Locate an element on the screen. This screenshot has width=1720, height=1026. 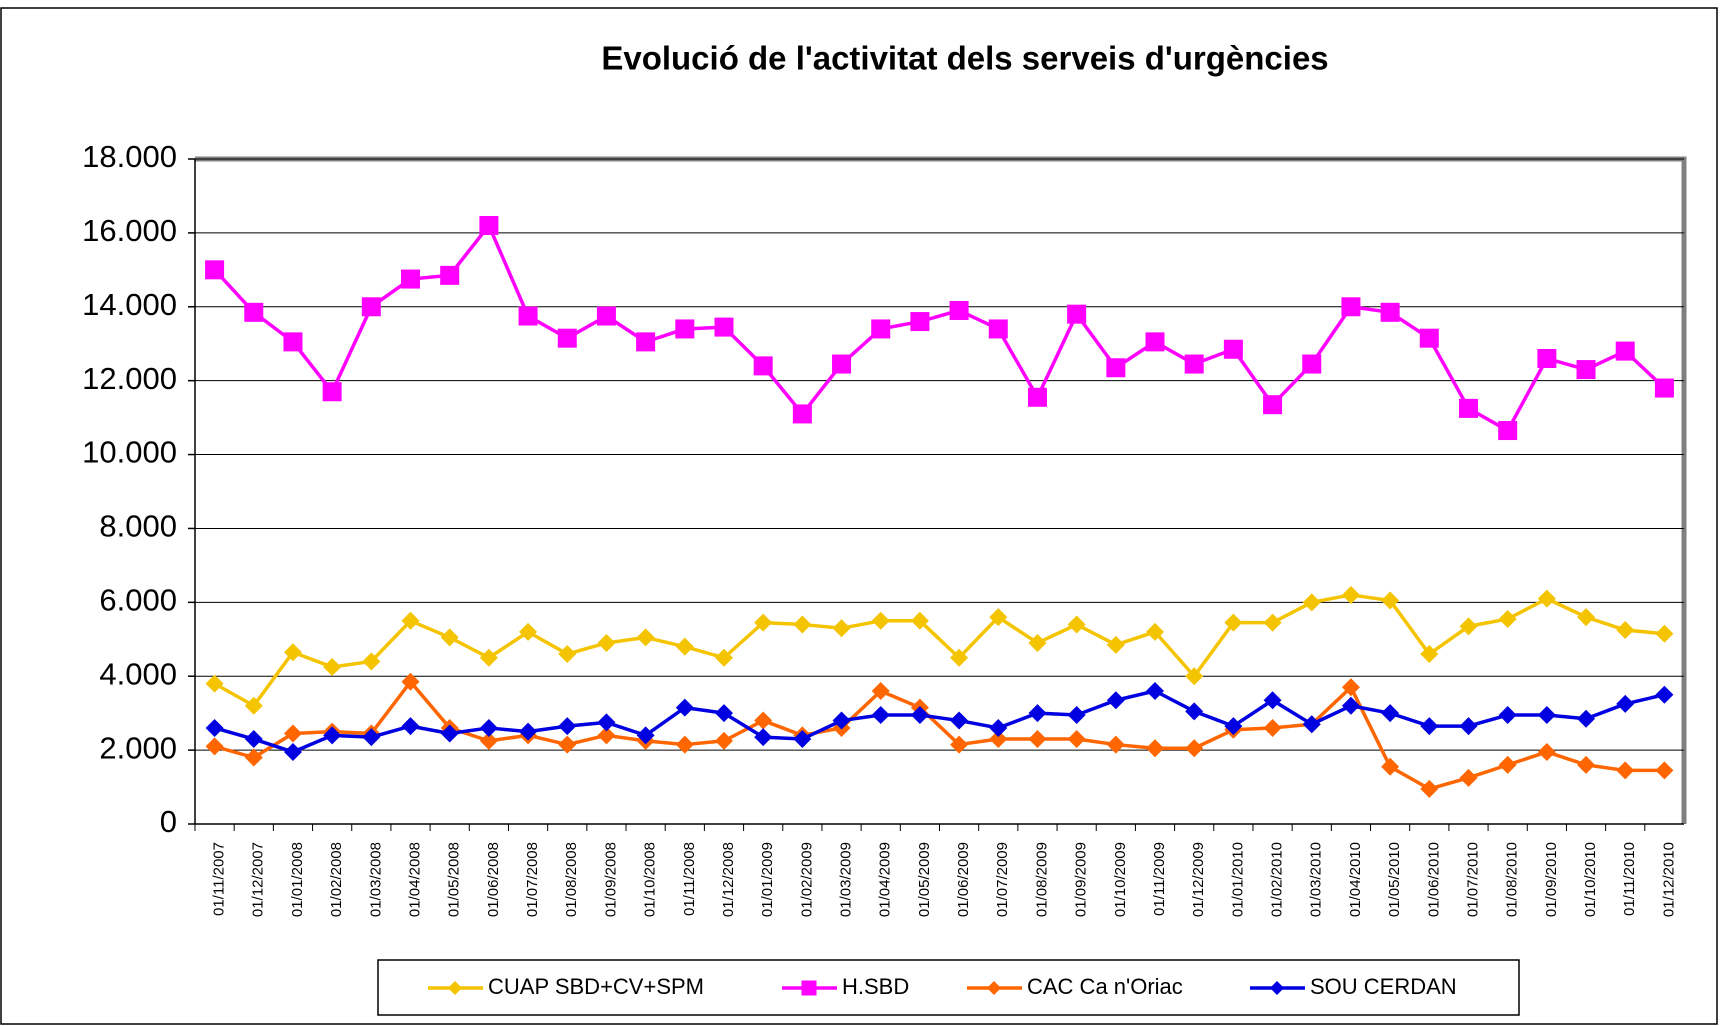
y-tick-label: 4.000 is located at coordinates (138, 673).